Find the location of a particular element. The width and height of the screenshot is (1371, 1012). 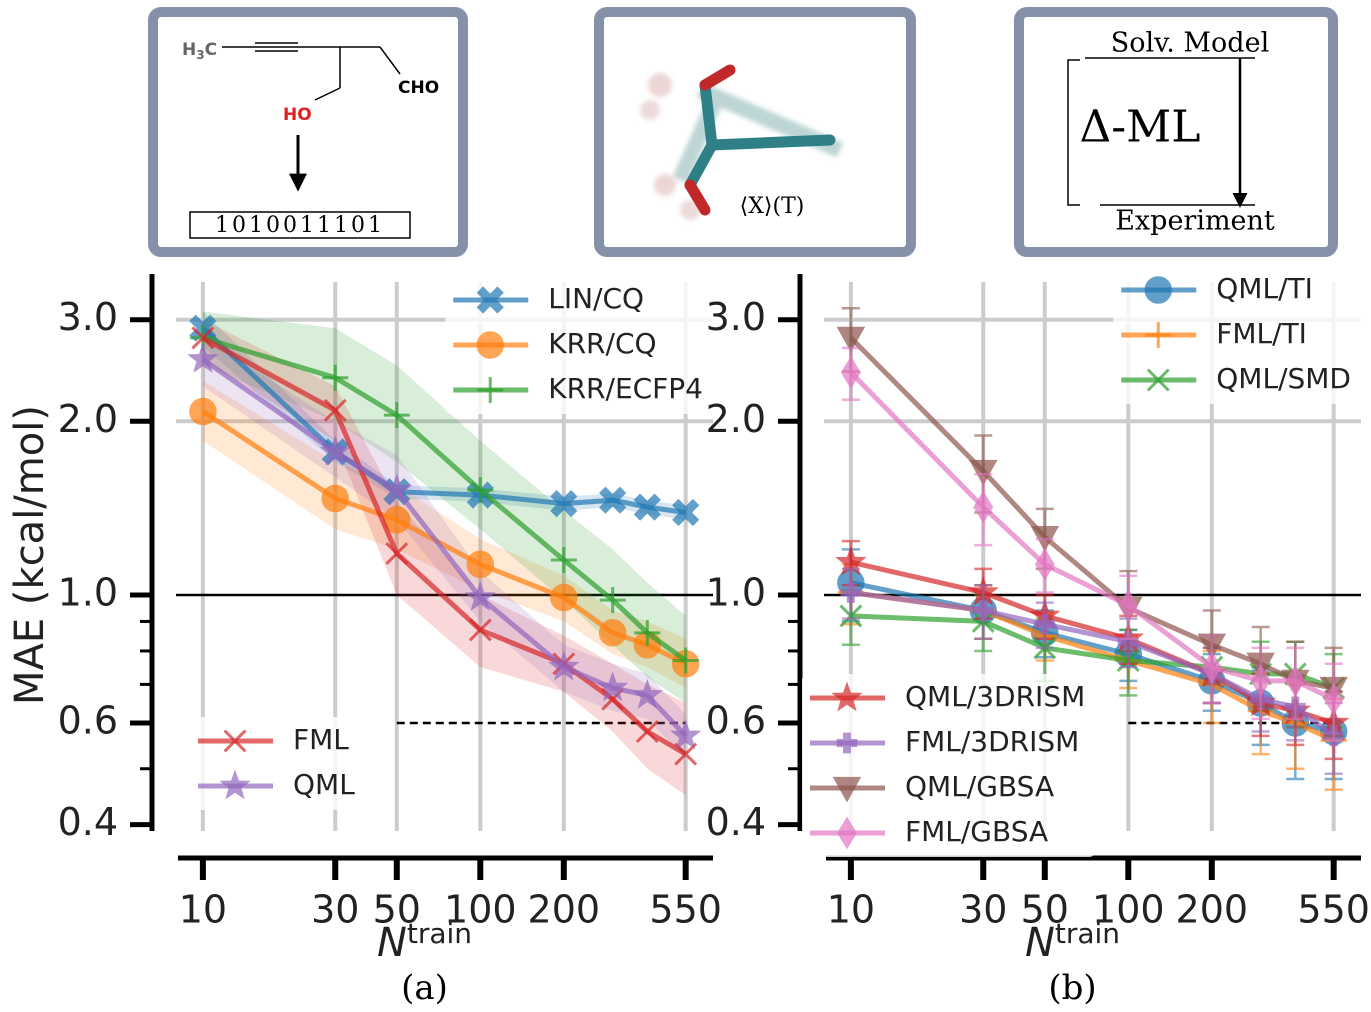

inset-frame is located at coordinates (755, 132).